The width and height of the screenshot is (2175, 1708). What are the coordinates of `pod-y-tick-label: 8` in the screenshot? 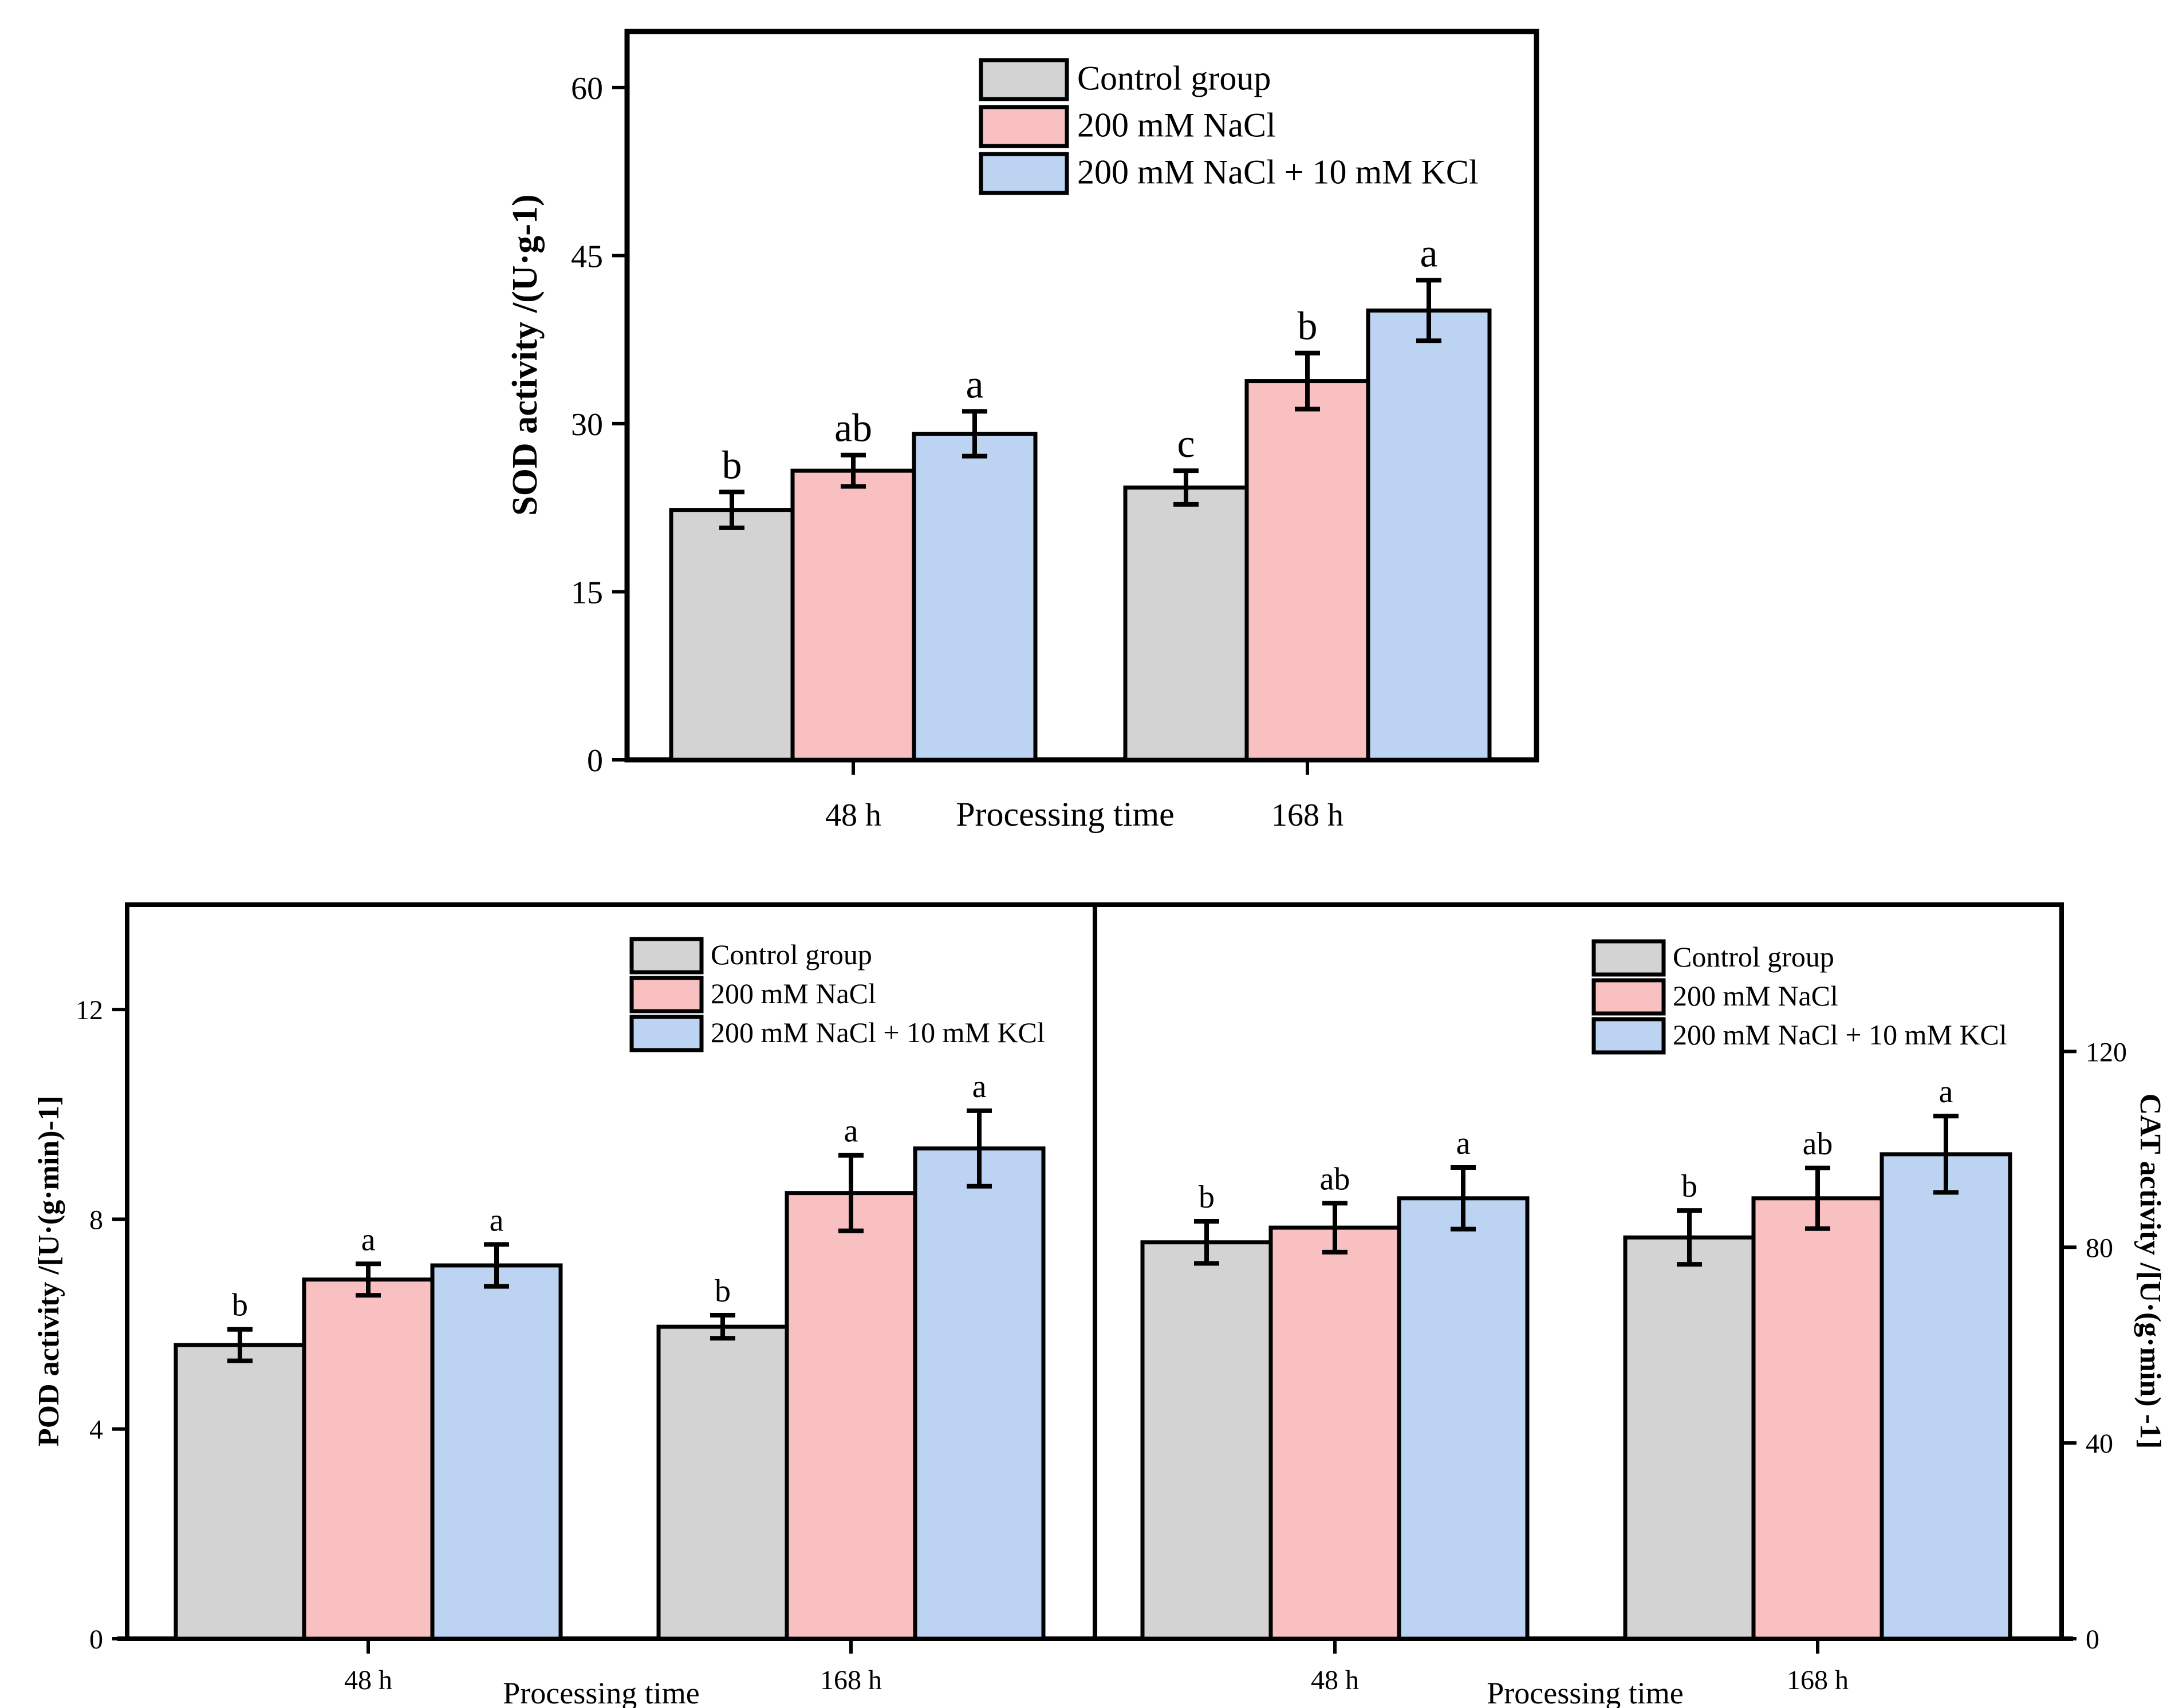 It's located at (96, 1220).